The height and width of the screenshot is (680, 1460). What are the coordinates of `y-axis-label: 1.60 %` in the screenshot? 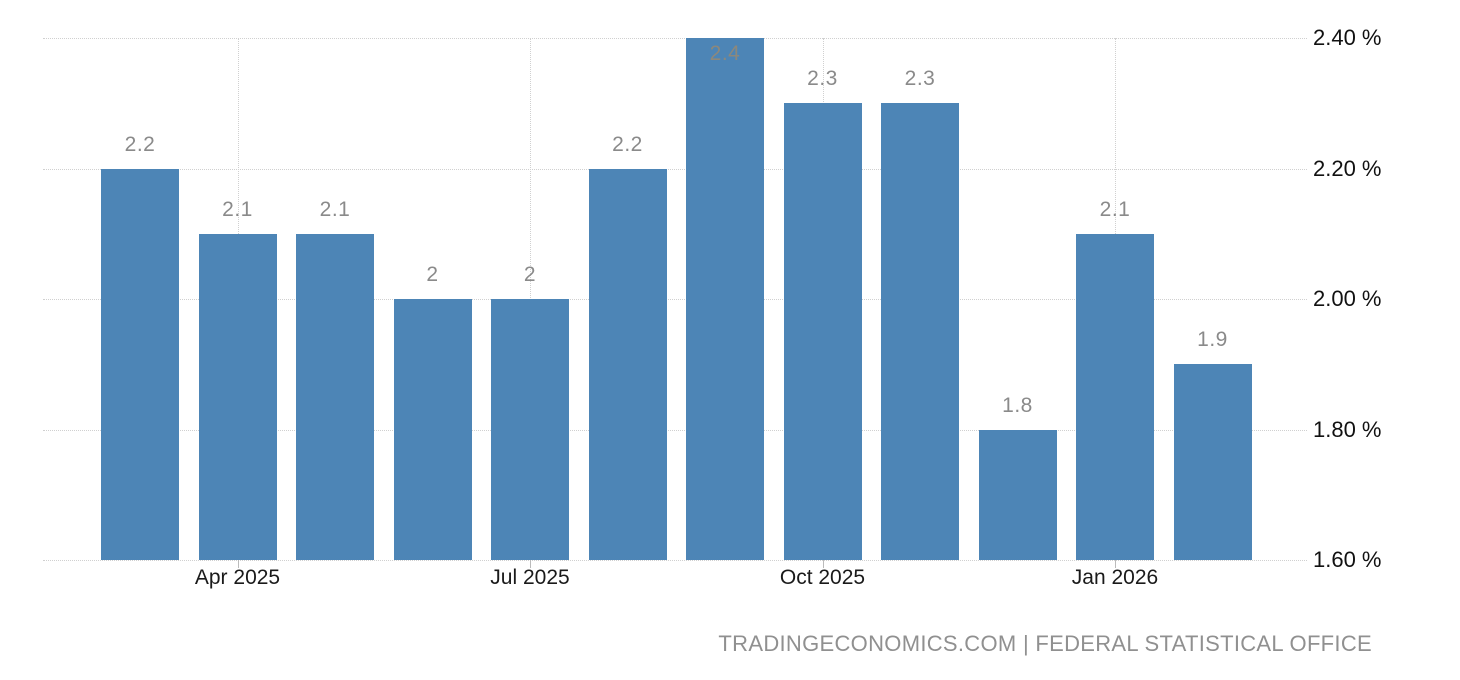 It's located at (1347, 559).